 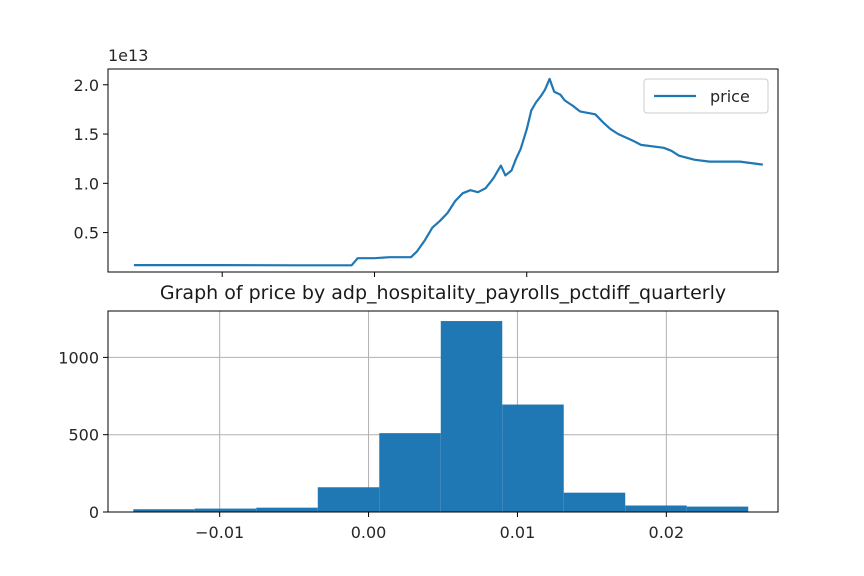 I want to click on y-tick-label: 0.5, so click(x=86, y=233).